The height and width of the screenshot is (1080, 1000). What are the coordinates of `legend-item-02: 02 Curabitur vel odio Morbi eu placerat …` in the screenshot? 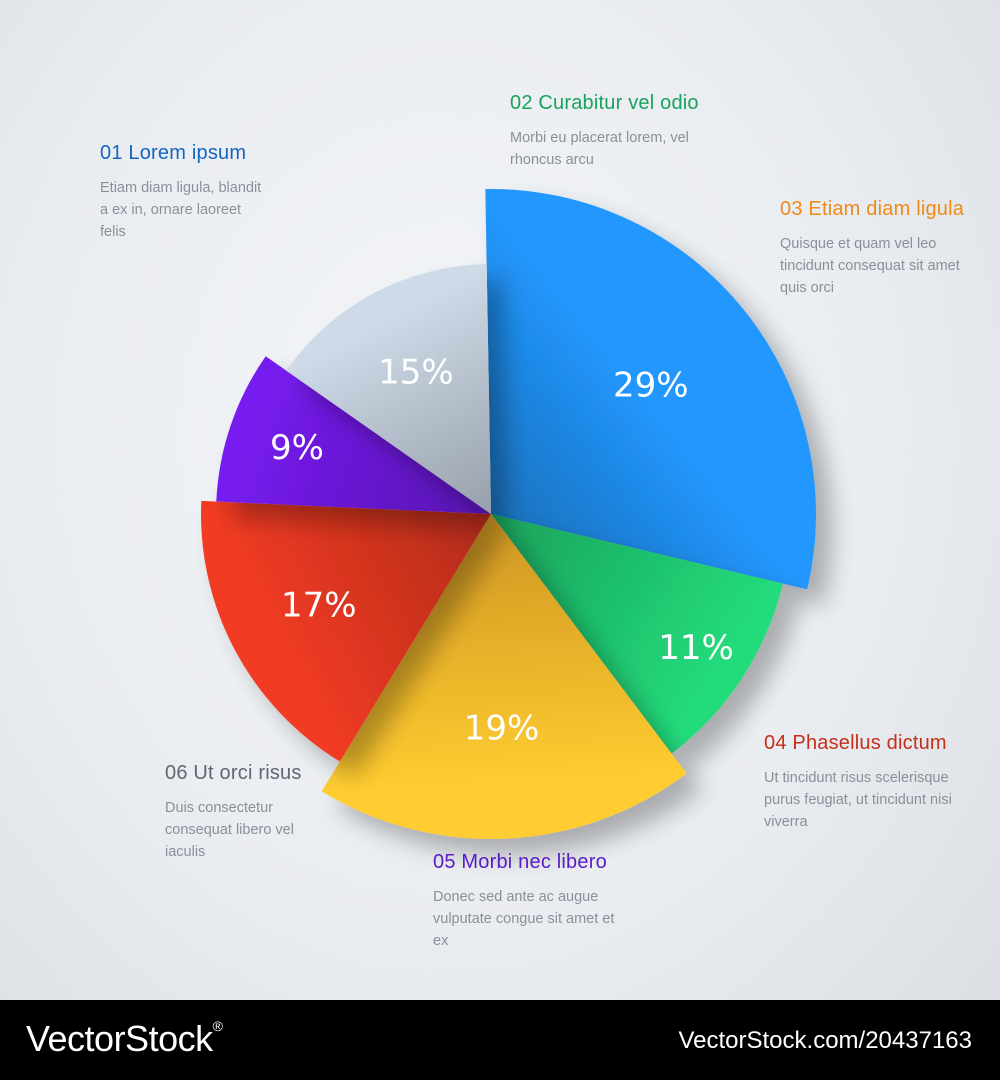 It's located at (660, 131).